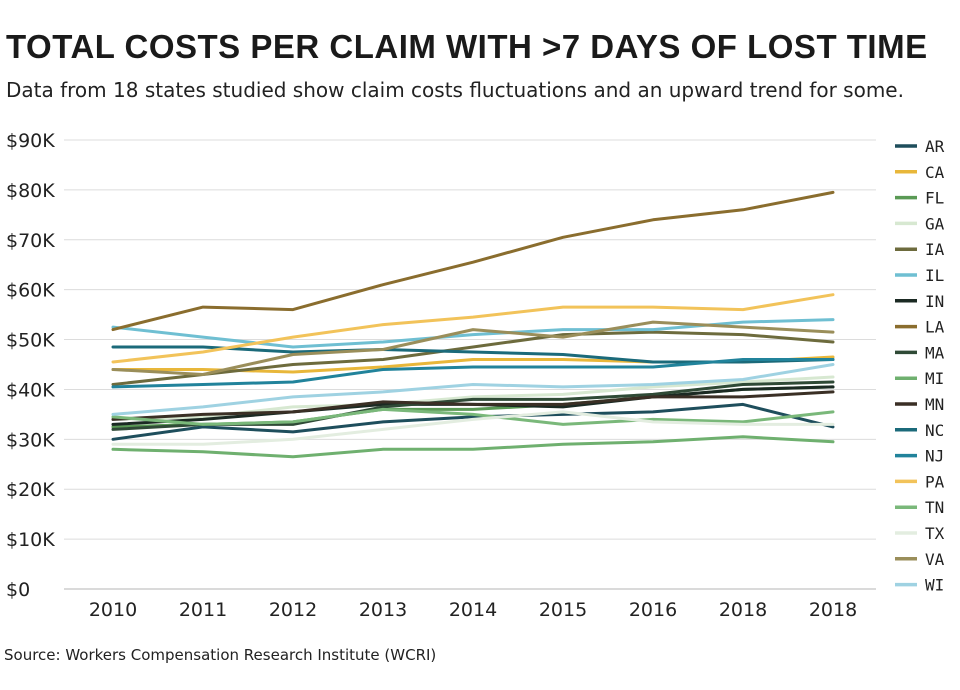  Describe the element at coordinates (935, 172) in the screenshot. I see `legend-label: CA` at that location.